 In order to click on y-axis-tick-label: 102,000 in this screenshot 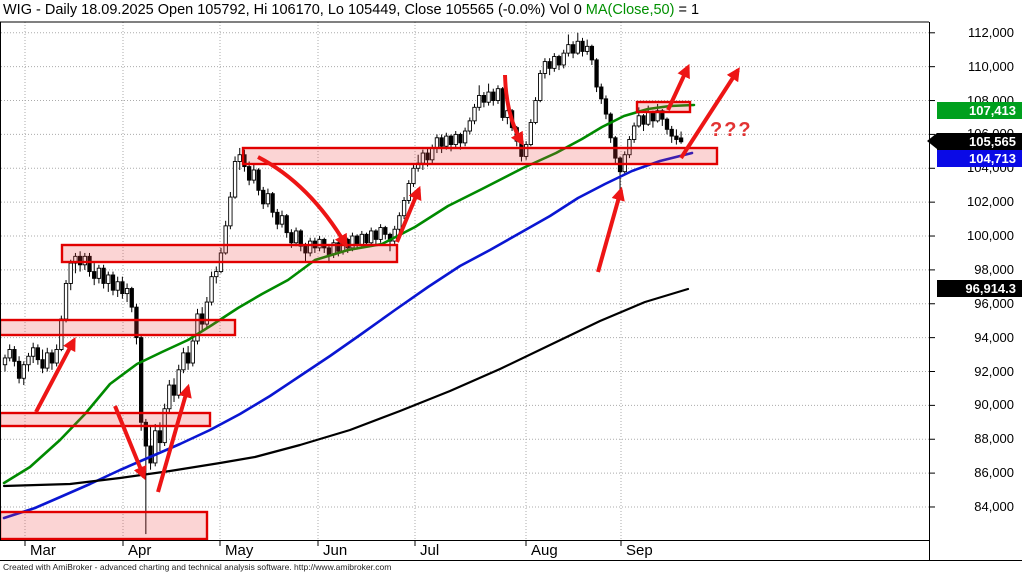, I will do `click(990, 202)`.